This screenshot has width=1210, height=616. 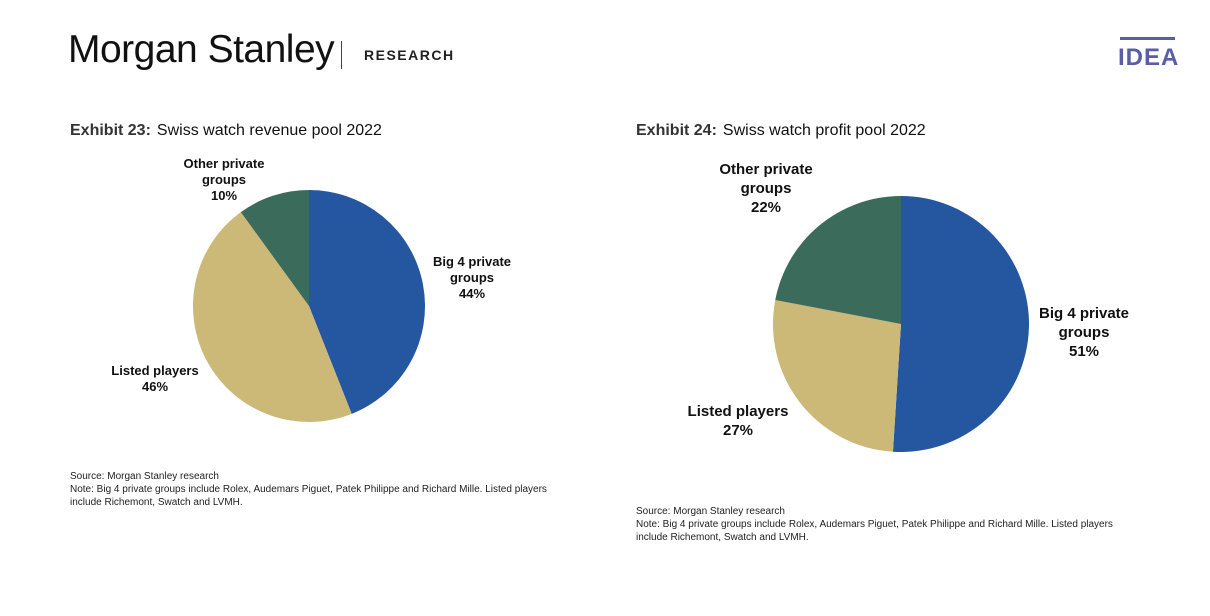 I want to click on exhibit-23-title: Exhibit 23: Swiss watch revenue pool 2022, so click(x=226, y=131).